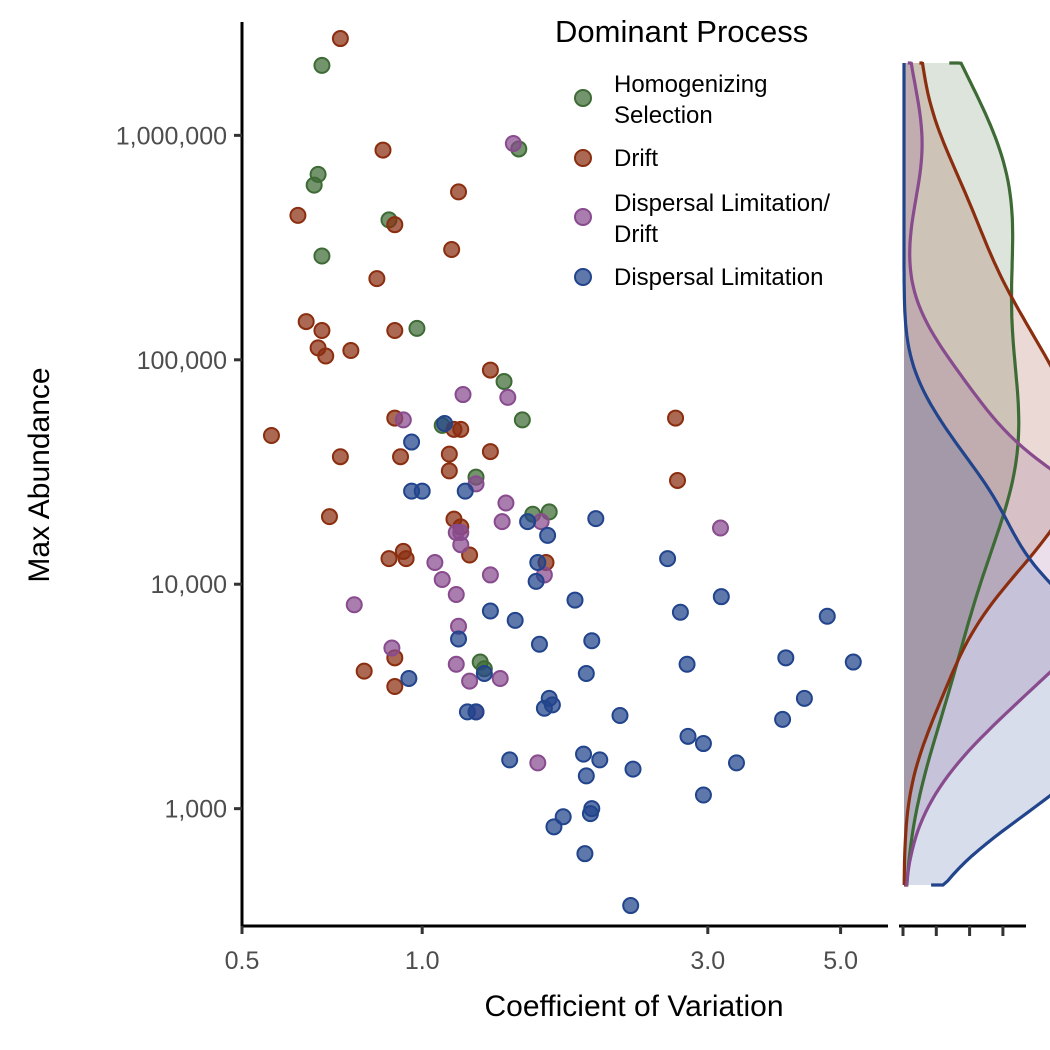 Image resolution: width=1050 pixels, height=1050 pixels. Describe the element at coordinates (182, 361) in the screenshot. I see `y-tick-label: 100,000` at that location.